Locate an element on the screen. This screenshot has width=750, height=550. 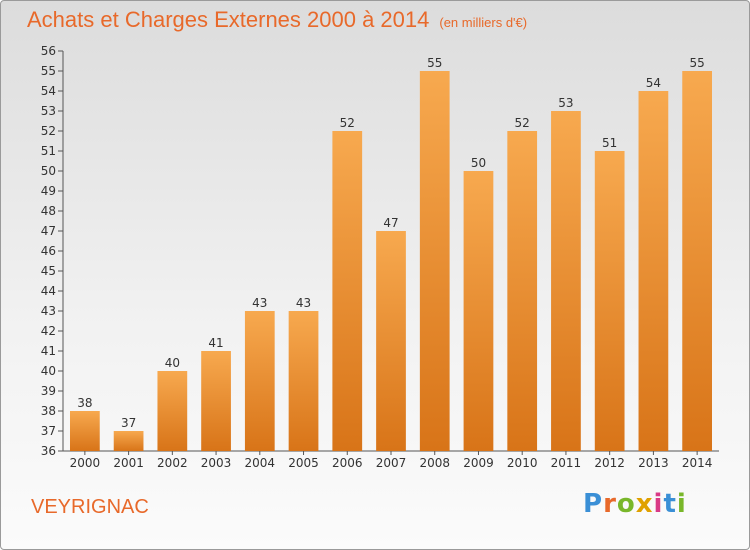
bar-2003 is located at coordinates (216, 401).